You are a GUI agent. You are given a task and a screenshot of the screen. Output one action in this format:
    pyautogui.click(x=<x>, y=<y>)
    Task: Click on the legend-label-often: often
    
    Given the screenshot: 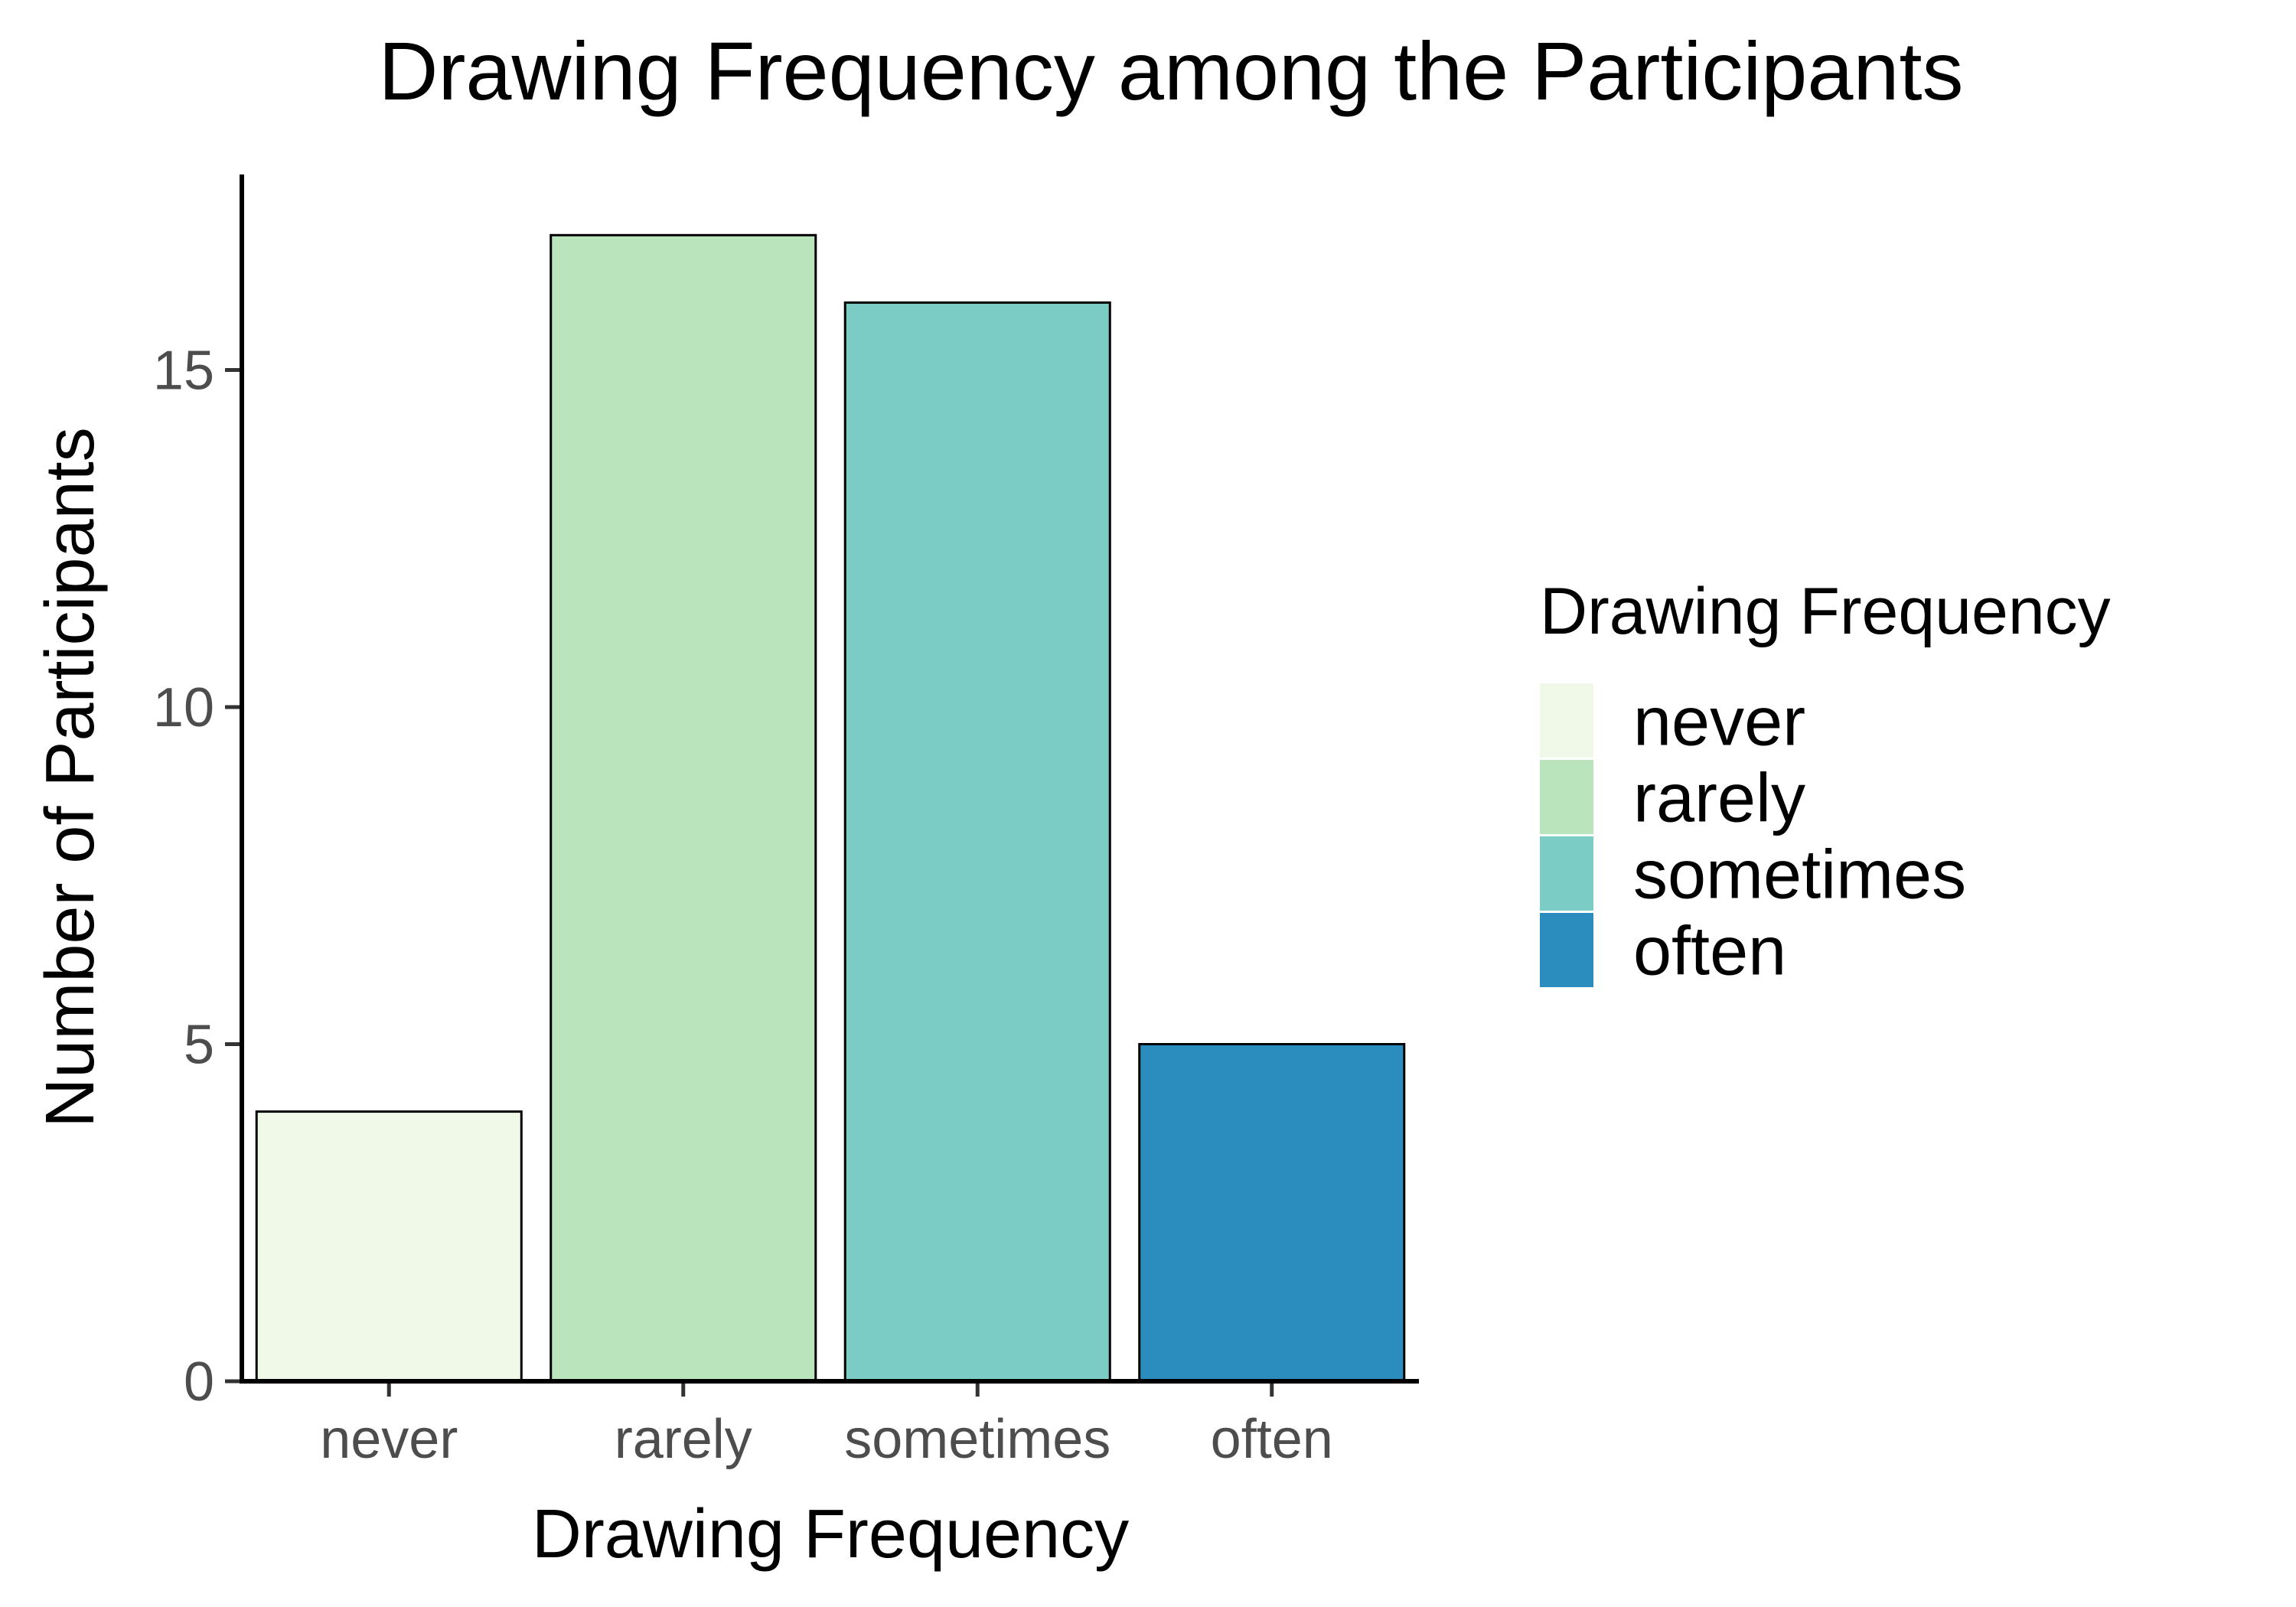 What is the action you would take?
    pyautogui.click(x=1709, y=952)
    